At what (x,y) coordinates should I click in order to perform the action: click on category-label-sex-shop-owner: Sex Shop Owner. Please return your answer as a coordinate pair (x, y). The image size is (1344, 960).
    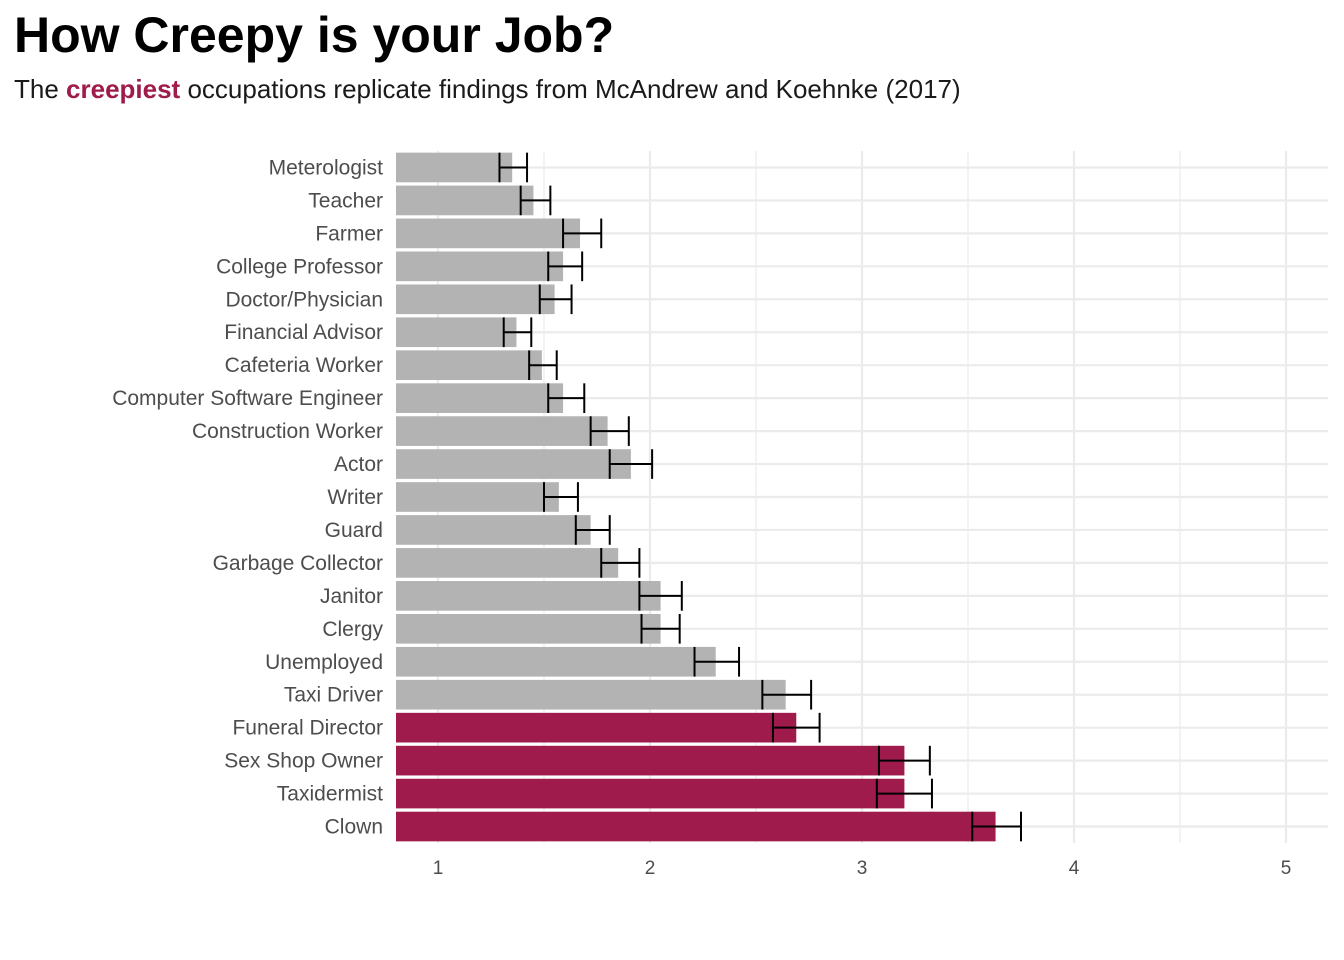
    Looking at the image, I should click on (303, 761).